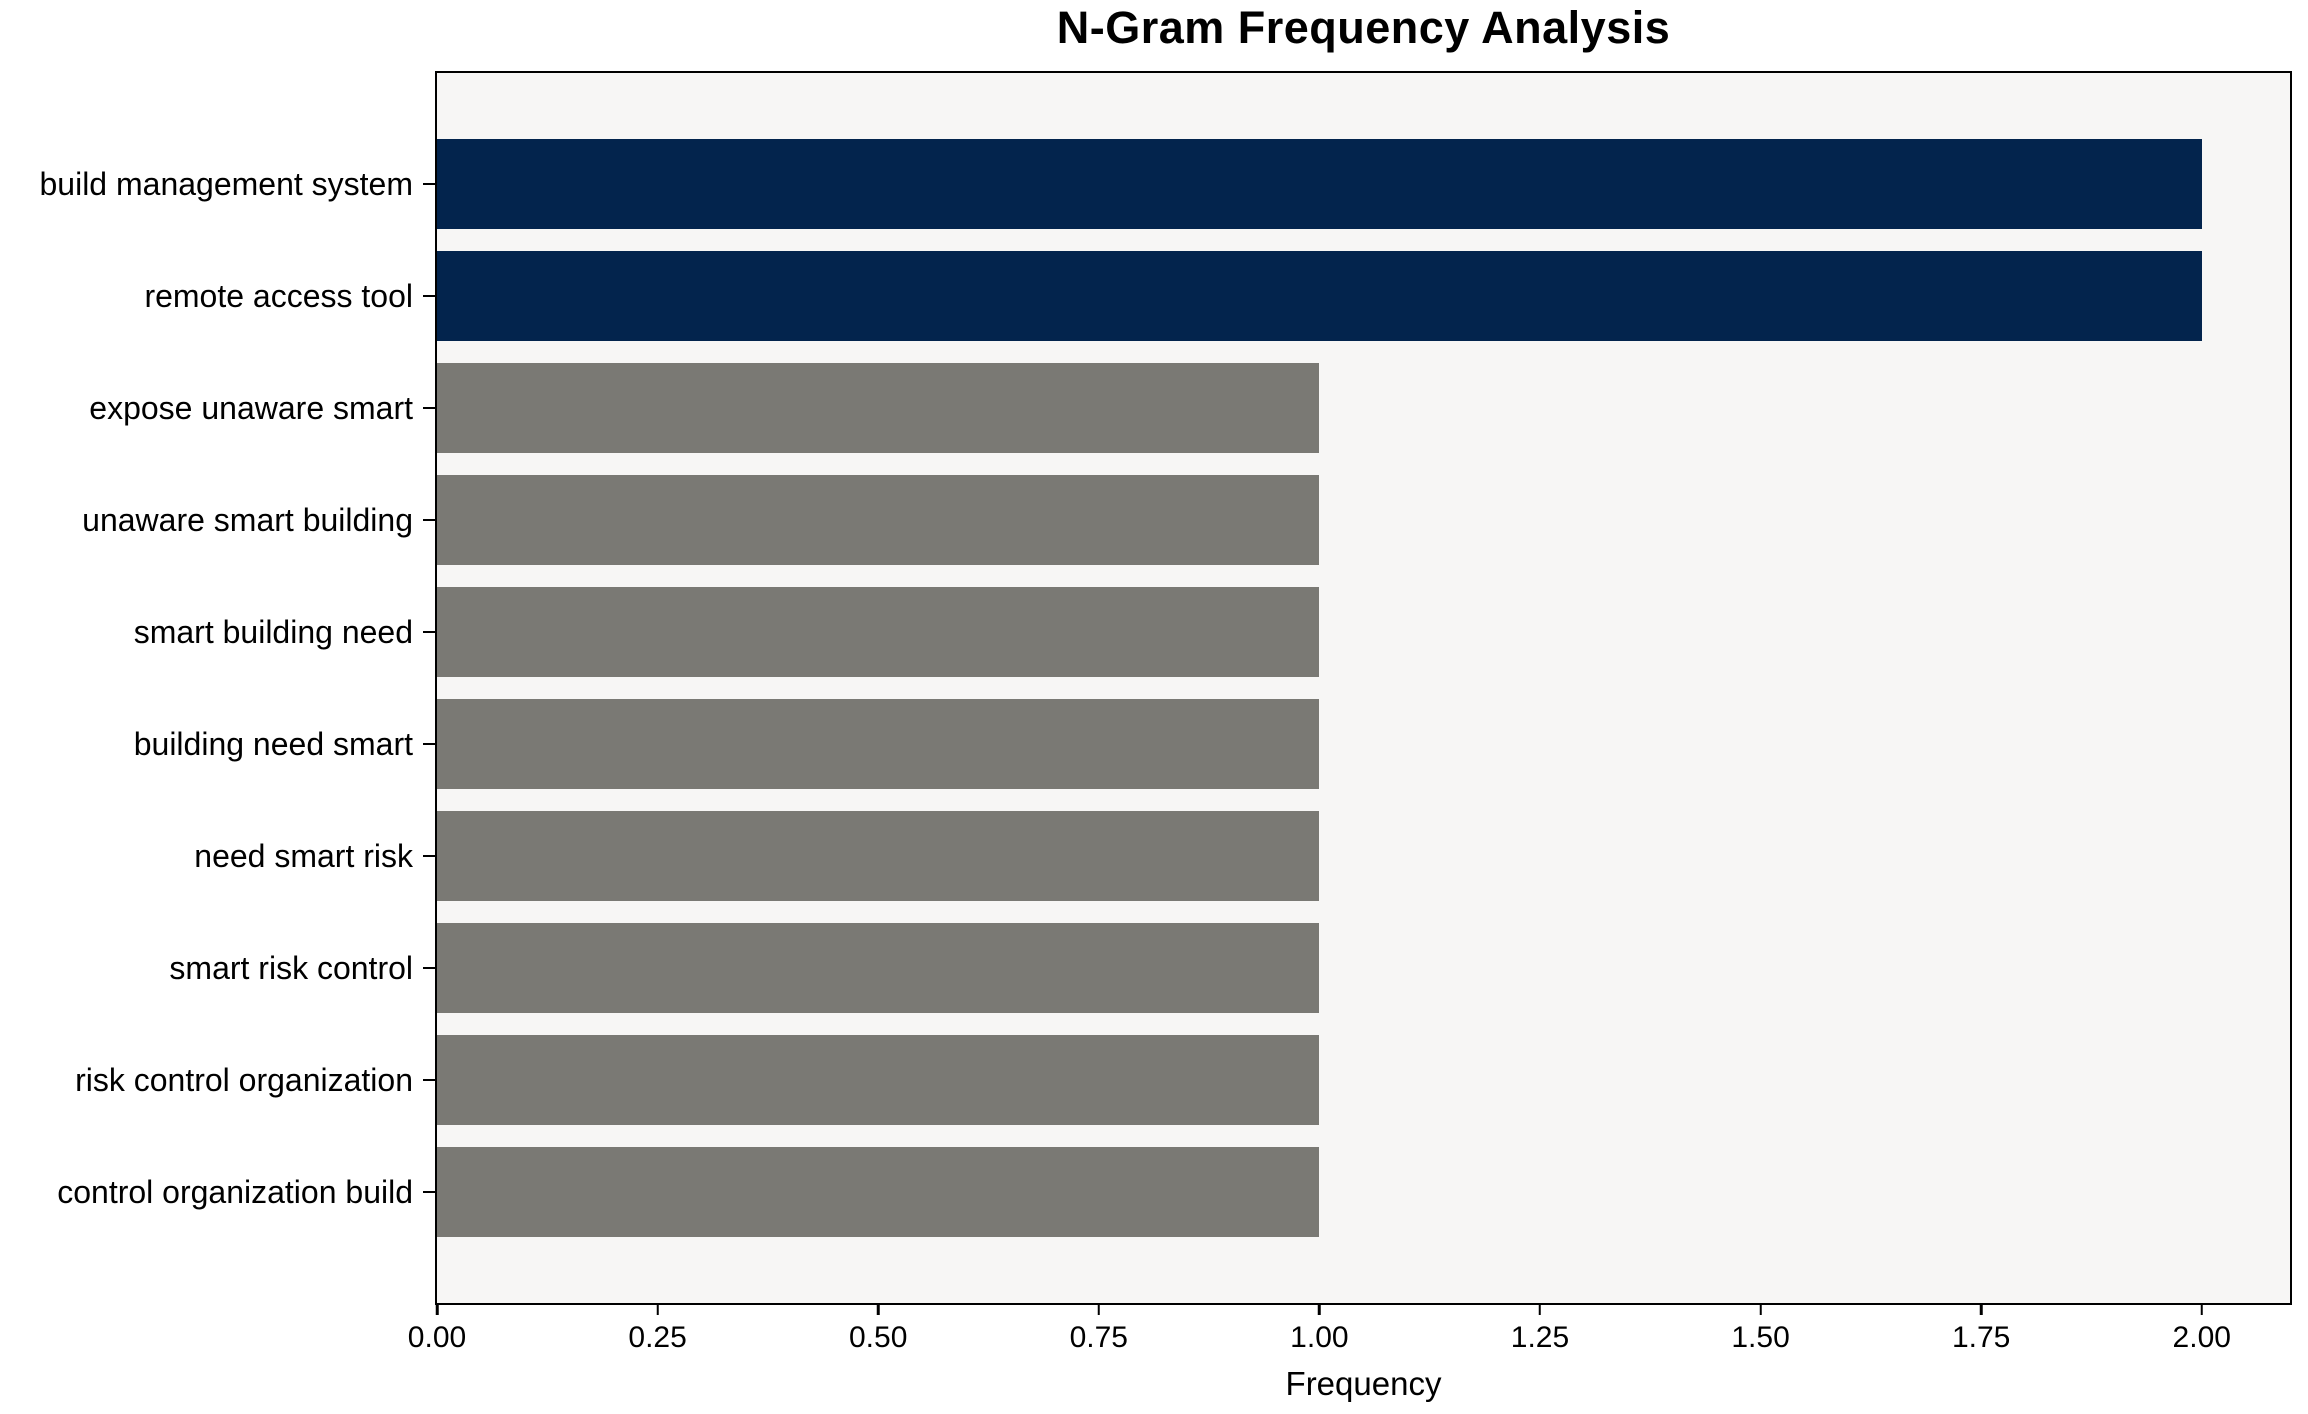 This screenshot has width=2308, height=1414. I want to click on bar-band: unaware smart building, so click(1186, 520).